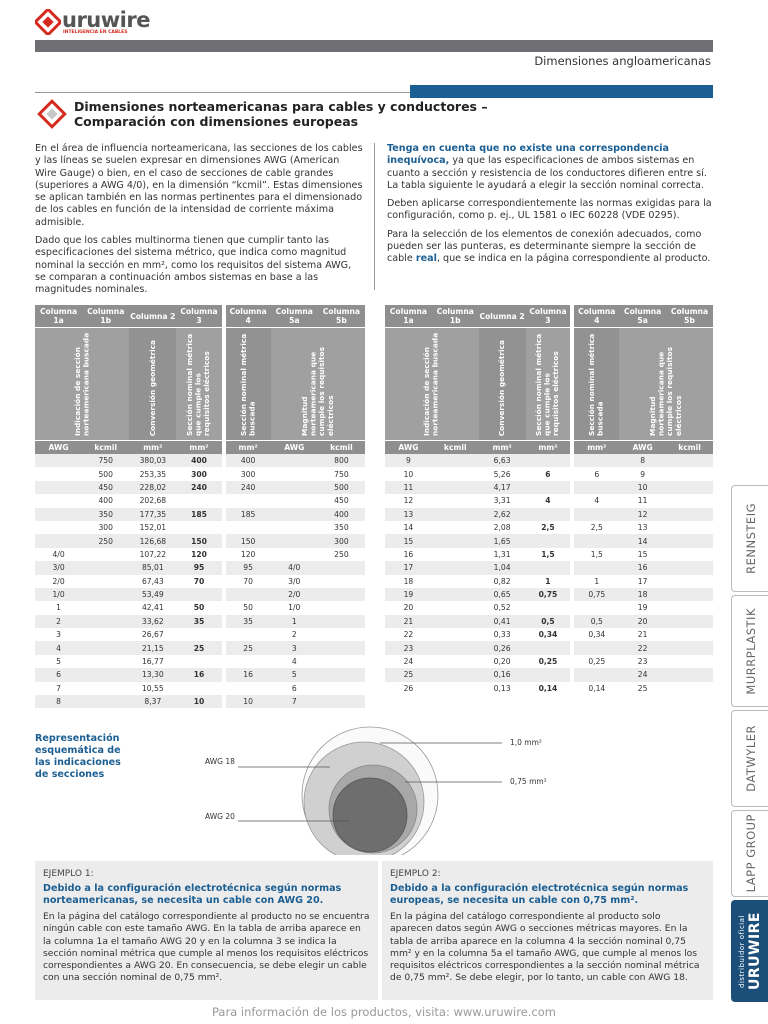 The width and height of the screenshot is (768, 1024). I want to click on tab-label: URUWIRE, so click(755, 950).